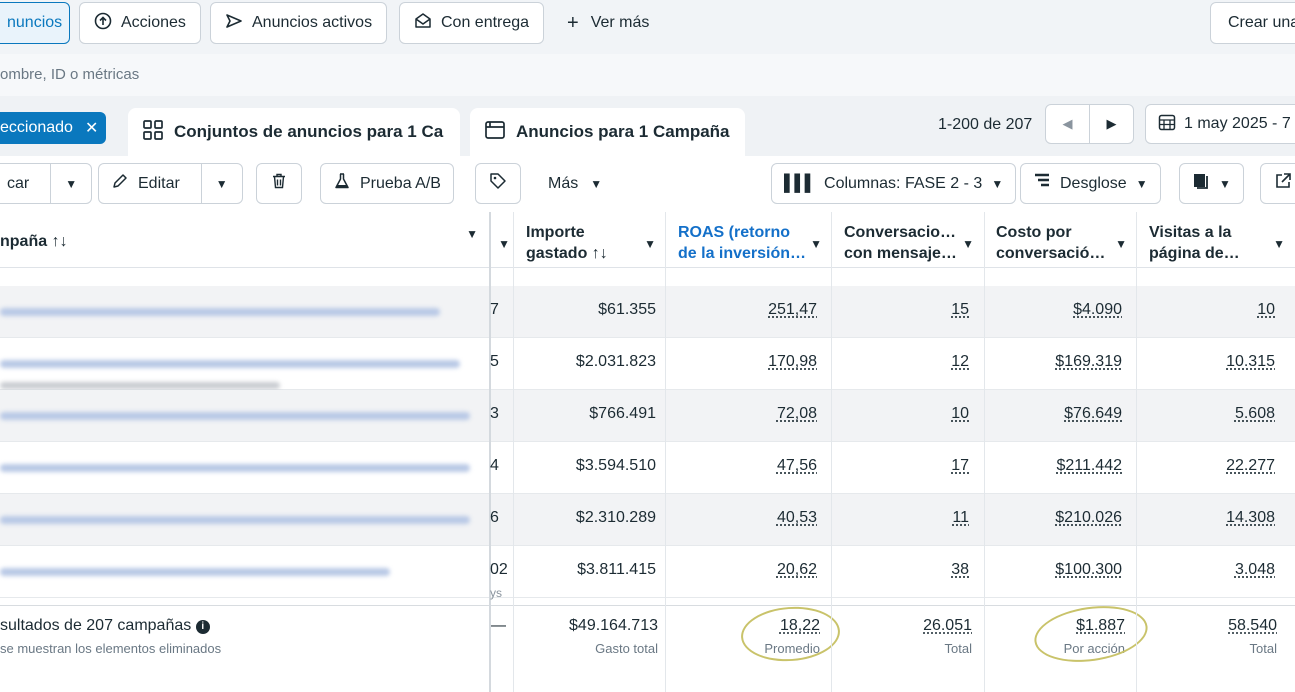  Describe the element at coordinates (1250, 465) in the screenshot. I see `cell-page-visits: 22.277` at that location.